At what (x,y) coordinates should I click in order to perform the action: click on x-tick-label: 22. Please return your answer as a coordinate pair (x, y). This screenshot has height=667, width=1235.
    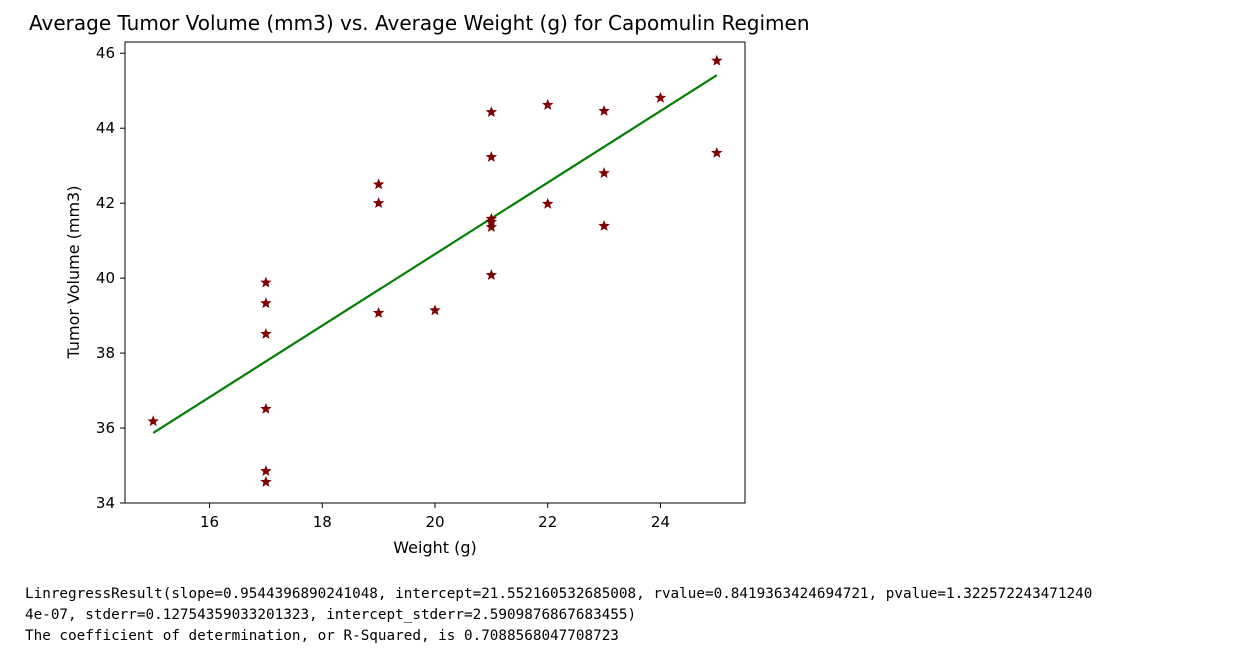
    Looking at the image, I should click on (547, 522).